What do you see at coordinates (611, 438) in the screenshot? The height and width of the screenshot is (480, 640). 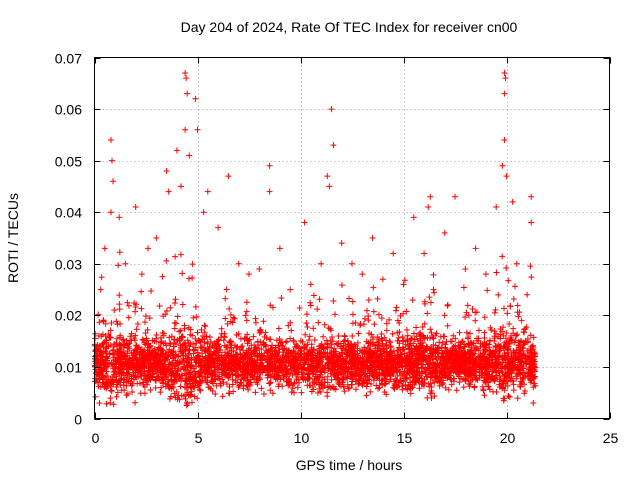 I see `x-tick-label: 25` at bounding box center [611, 438].